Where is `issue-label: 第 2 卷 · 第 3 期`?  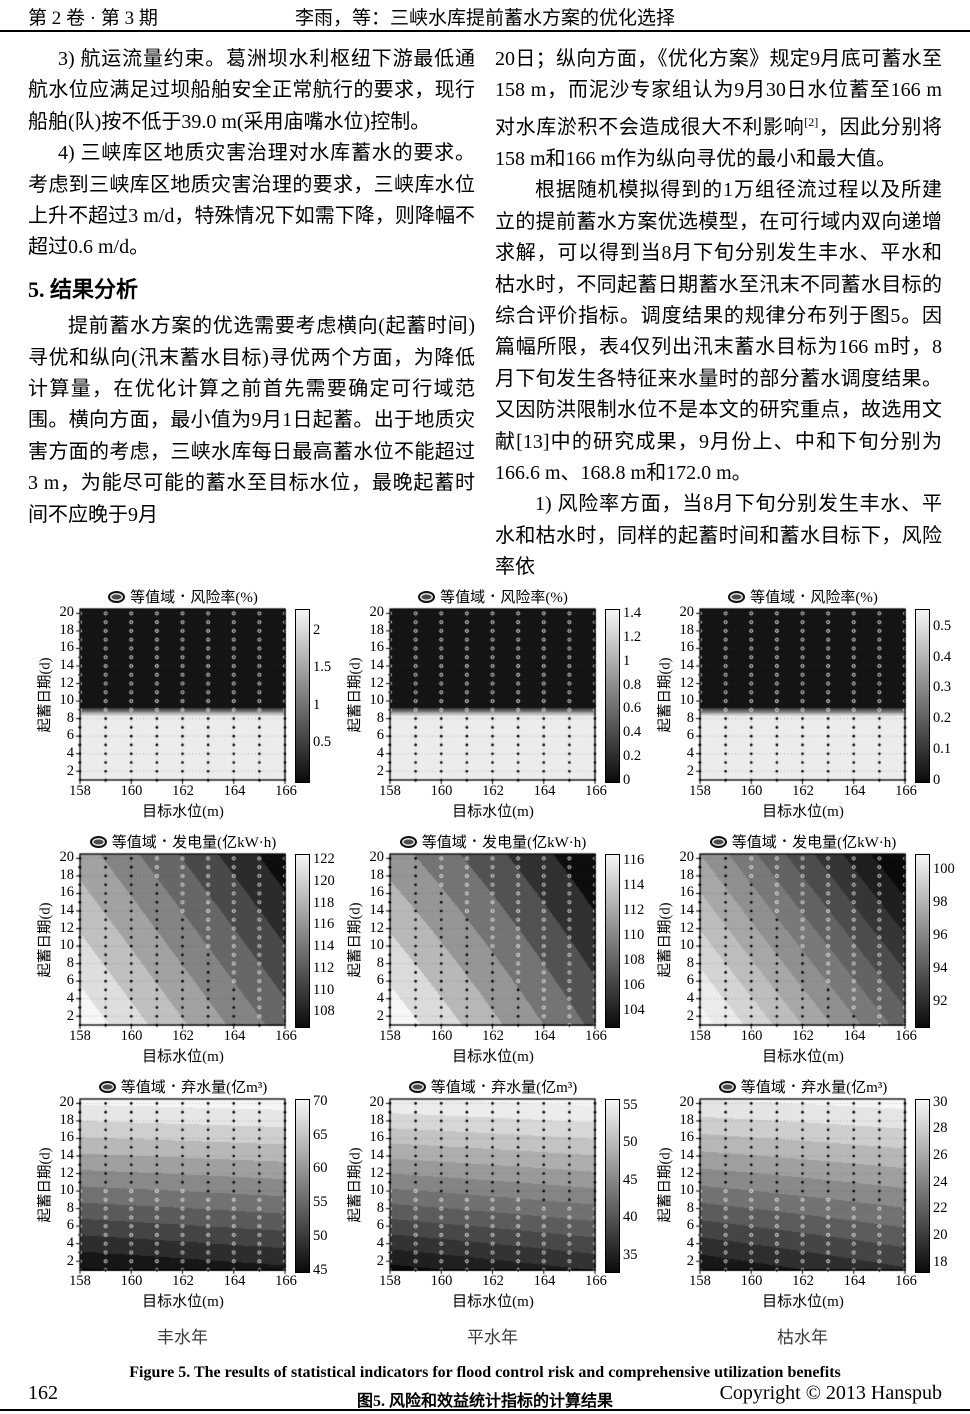
issue-label: 第 2 卷 · 第 3 期 is located at coordinates (93, 18).